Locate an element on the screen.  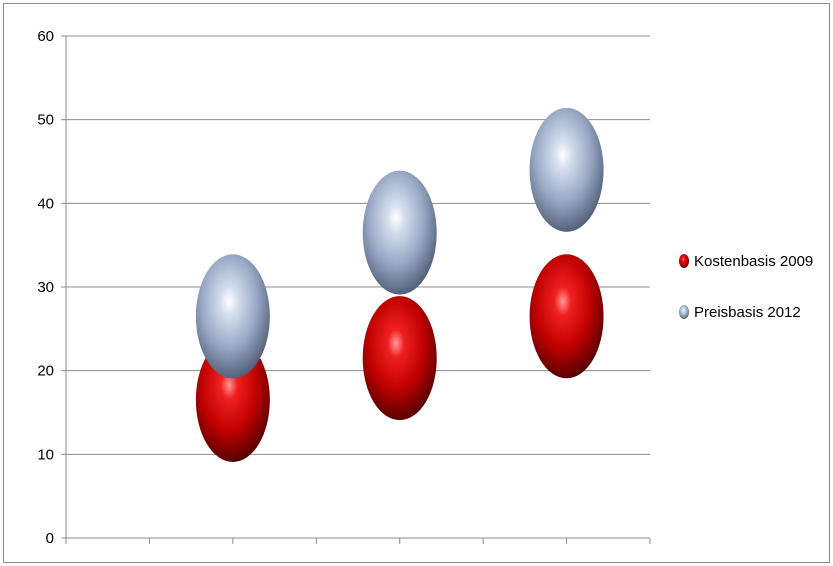
legend-label-preisbasis: Preisbasis 2012 is located at coordinates (747, 312).